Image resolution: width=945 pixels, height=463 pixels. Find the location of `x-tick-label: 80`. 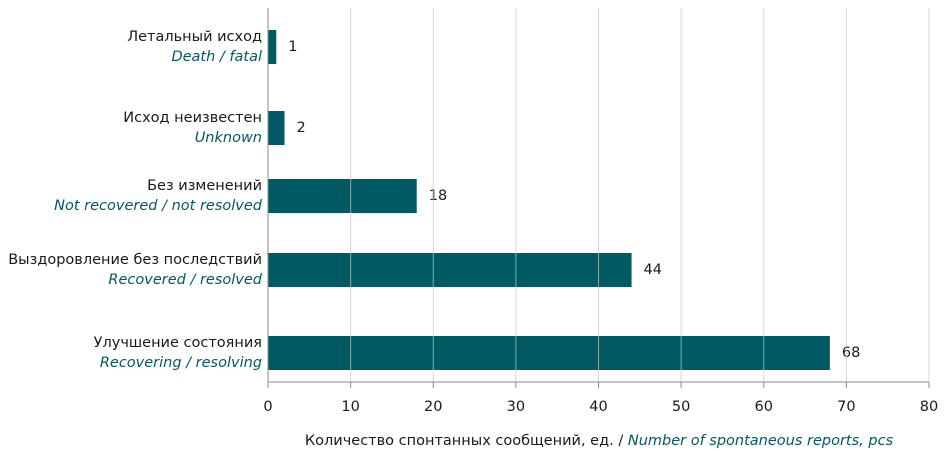

x-tick-label: 80 is located at coordinates (929, 407).